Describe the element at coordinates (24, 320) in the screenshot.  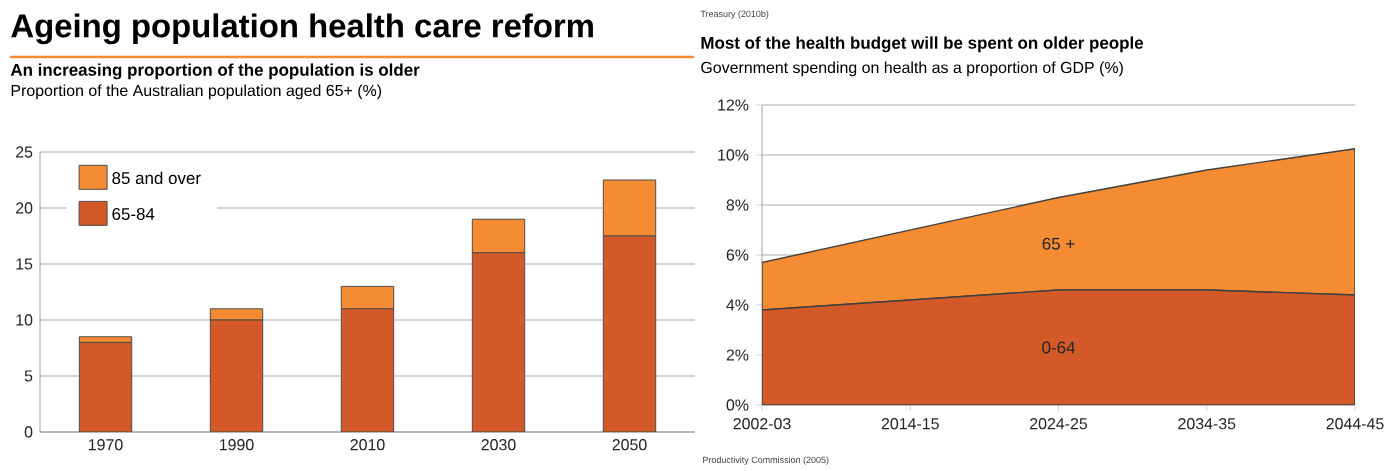
I see `y-tick-label: 10` at that location.